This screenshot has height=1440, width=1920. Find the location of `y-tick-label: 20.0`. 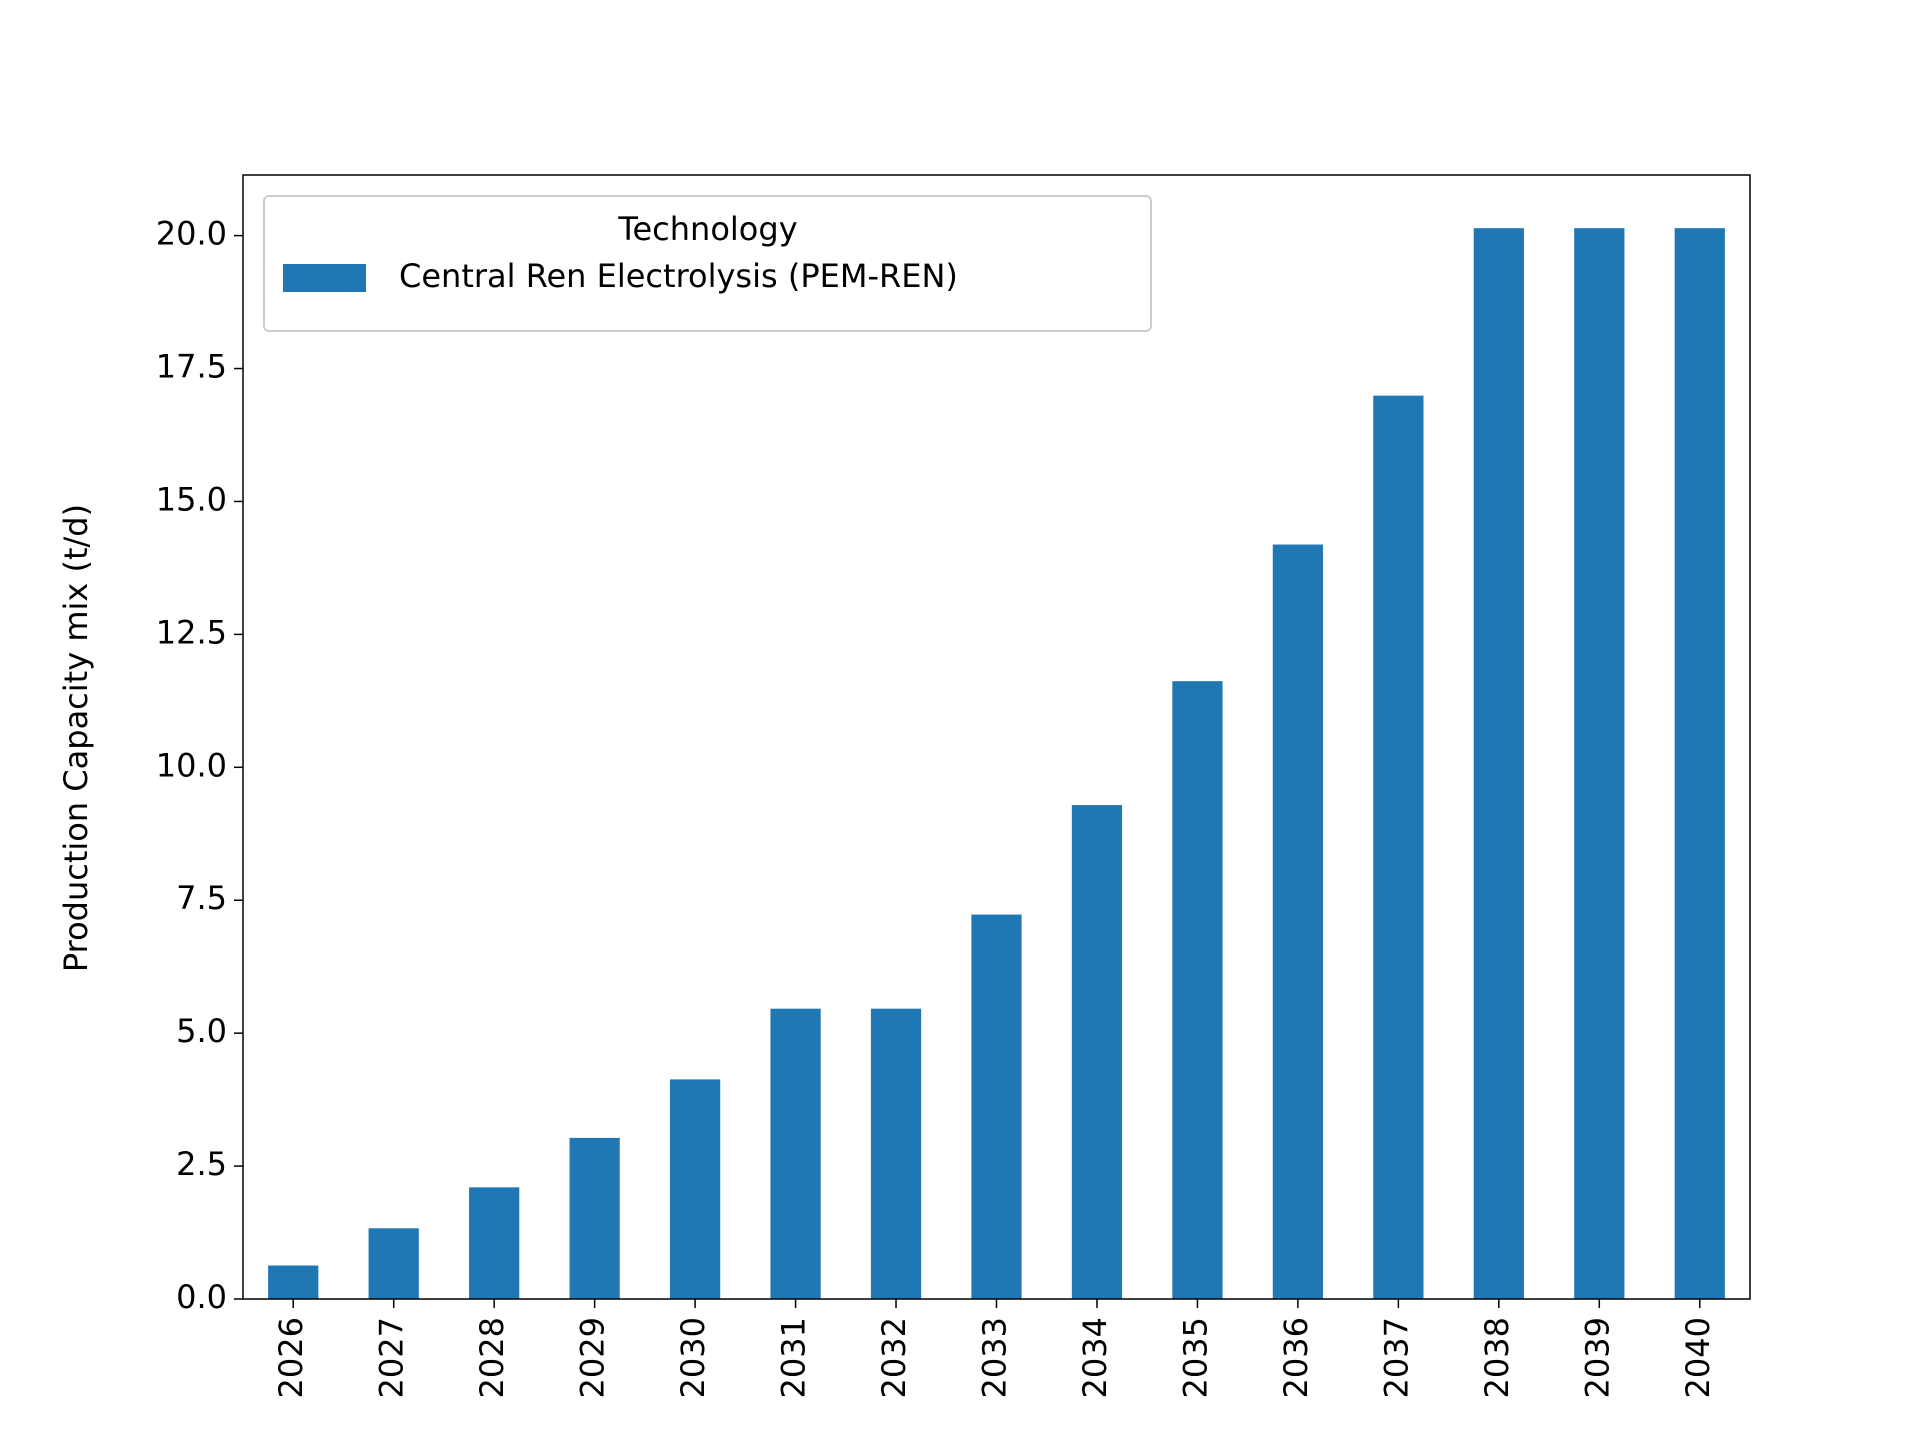

y-tick-label: 20.0 is located at coordinates (191, 234).